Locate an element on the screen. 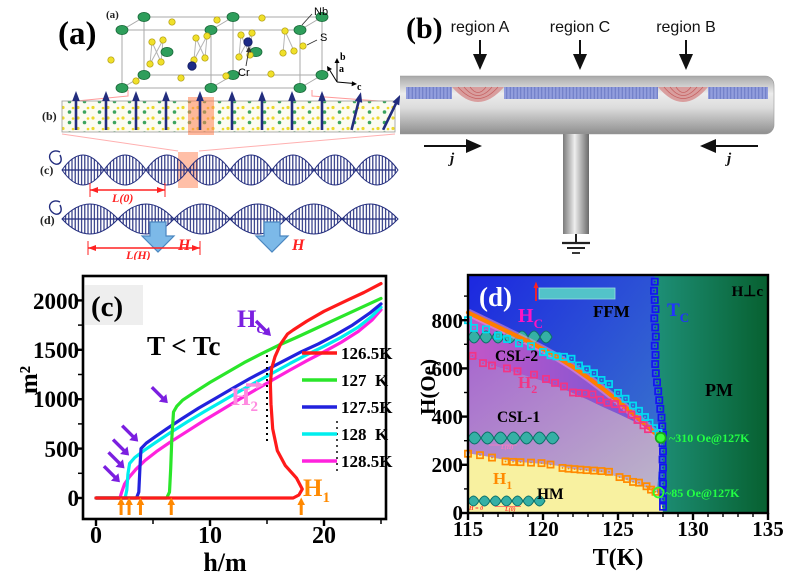 This screenshot has height=575, width=802. nb-pointer is located at coordinates (307, 19).